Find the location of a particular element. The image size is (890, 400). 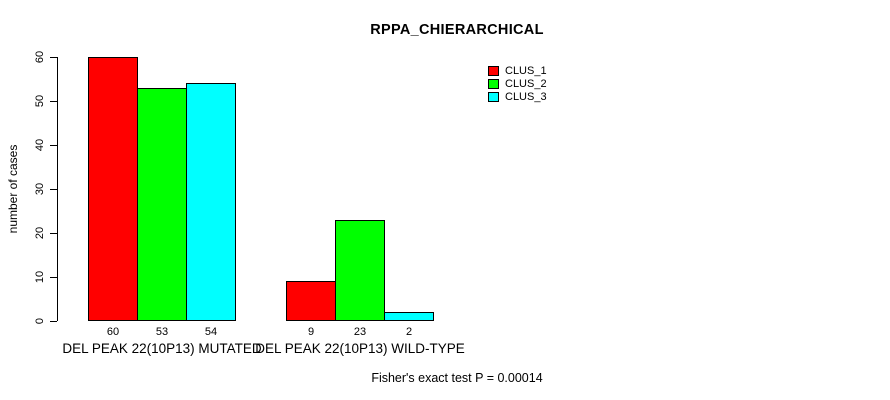

y-tick-label: 50 is located at coordinates (40, 101).